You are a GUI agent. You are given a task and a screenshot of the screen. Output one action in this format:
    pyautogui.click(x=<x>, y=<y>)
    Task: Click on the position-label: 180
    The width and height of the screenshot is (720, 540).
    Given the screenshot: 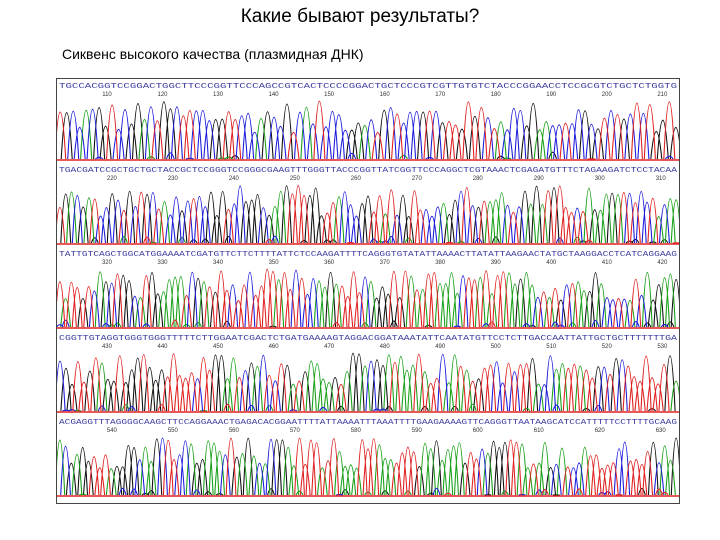 What is the action you would take?
    pyautogui.click(x=496, y=95)
    